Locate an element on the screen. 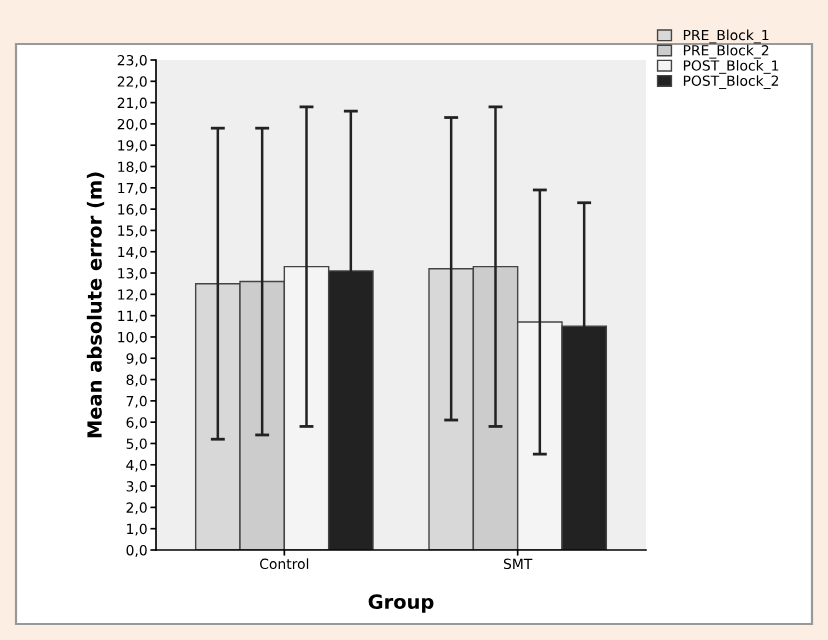  x-axis-title: Group is located at coordinates (401, 603).